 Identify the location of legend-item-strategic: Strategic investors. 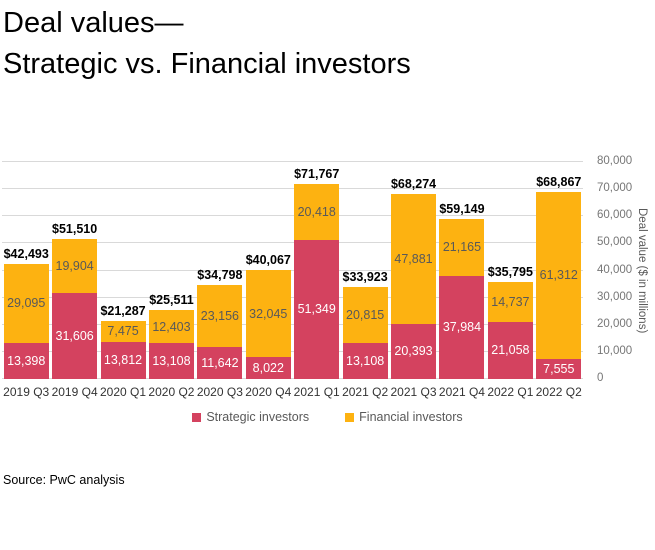
(250, 417).